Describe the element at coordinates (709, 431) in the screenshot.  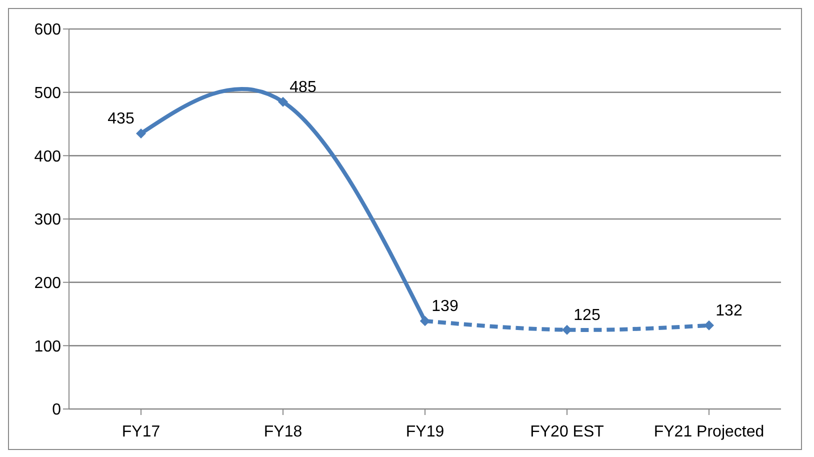
I see `x-tick-label: FY21 Projected` at that location.